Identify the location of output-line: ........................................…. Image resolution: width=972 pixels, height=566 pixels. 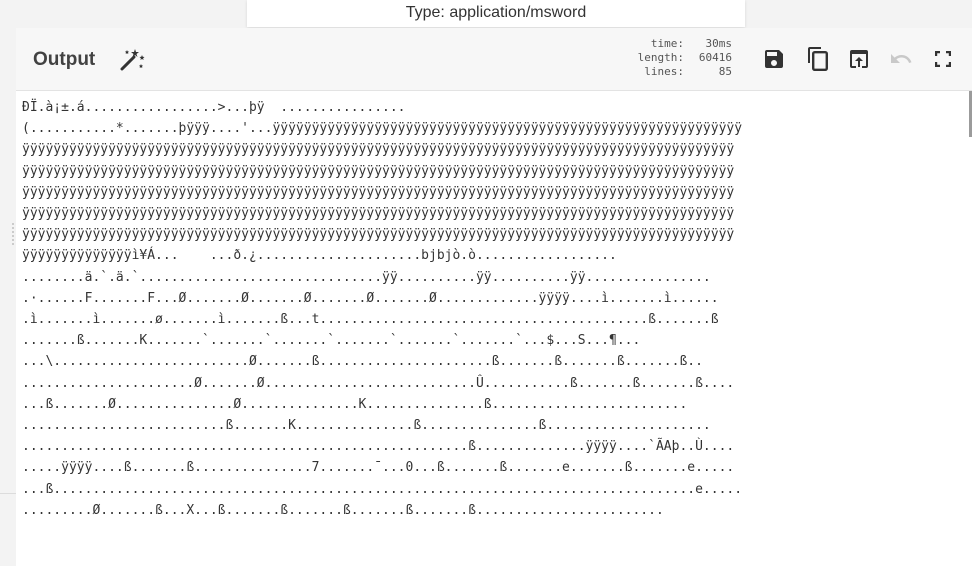
(378, 447).